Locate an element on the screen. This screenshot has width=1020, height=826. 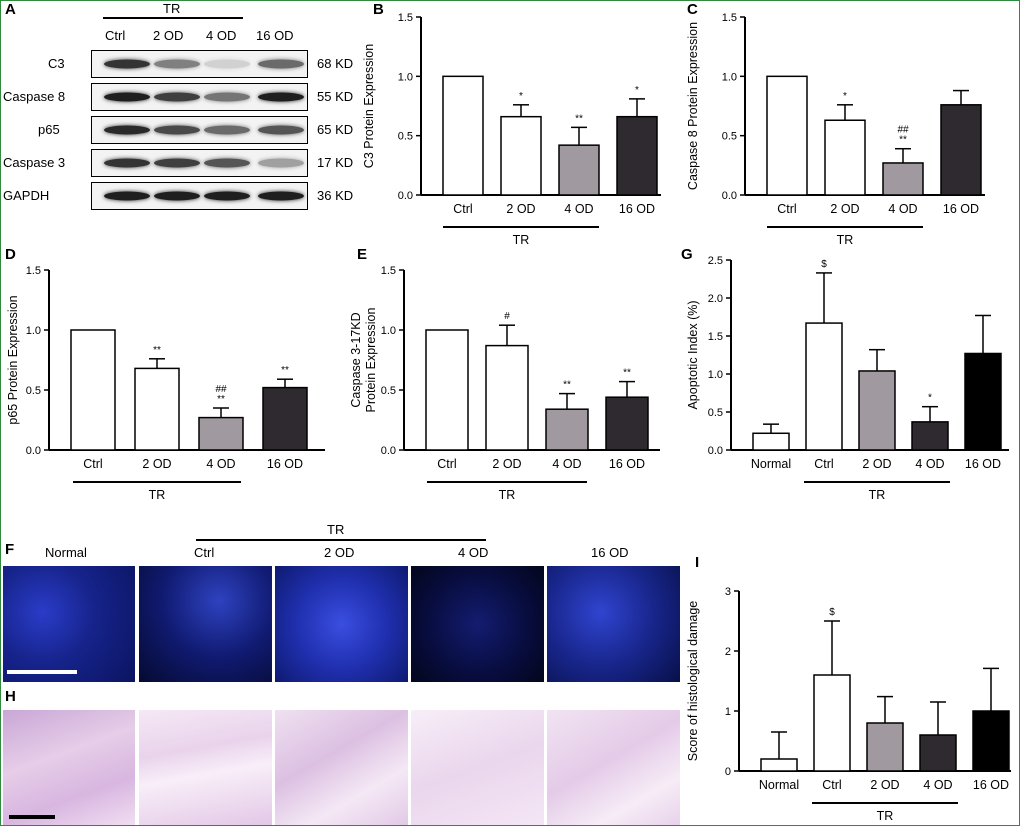
wb-protein-label: Caspase 8 is located at coordinates (34, 96).